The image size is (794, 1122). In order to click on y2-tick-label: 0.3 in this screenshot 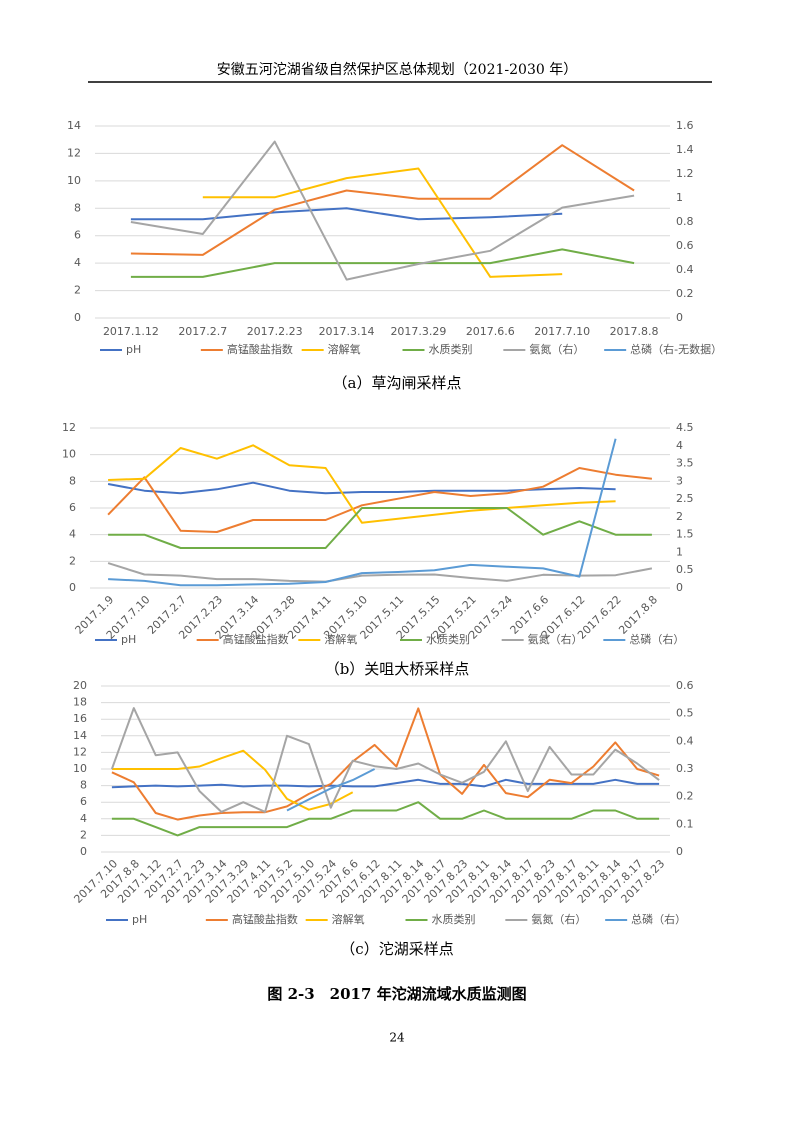, I will do `click(685, 768)`.